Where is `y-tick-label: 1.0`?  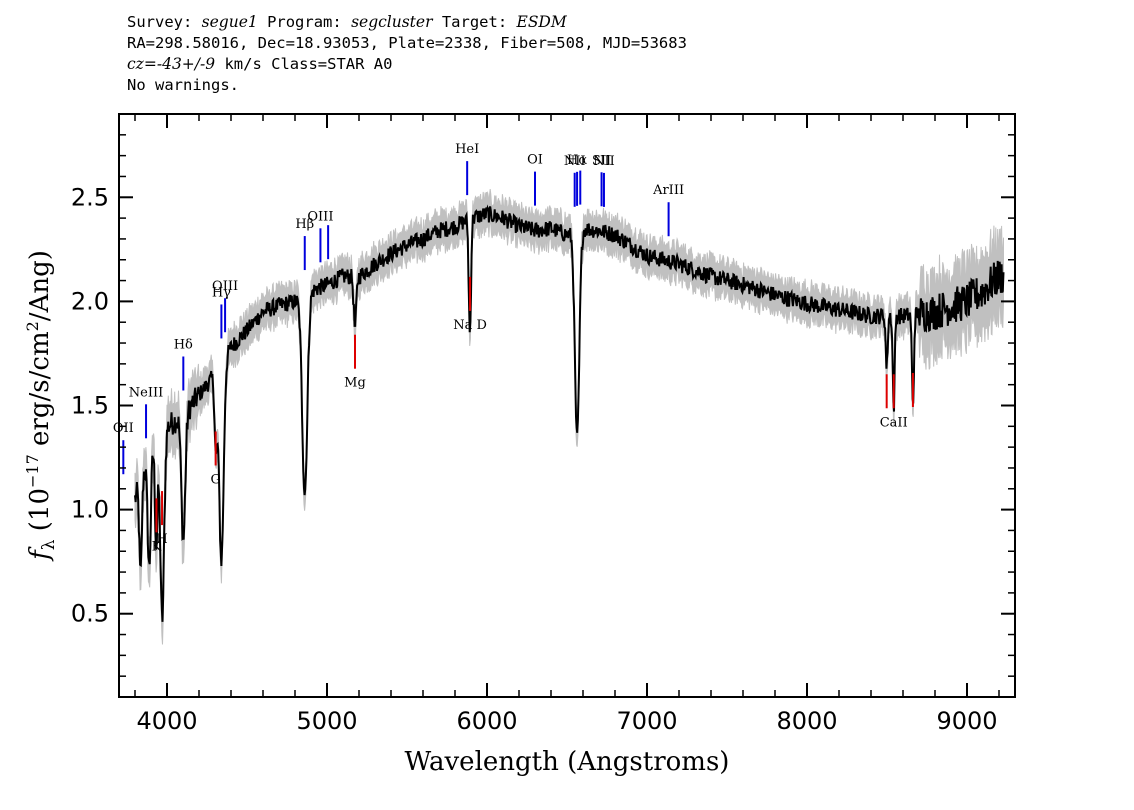
y-tick-label: 1.0 is located at coordinates (90, 510).